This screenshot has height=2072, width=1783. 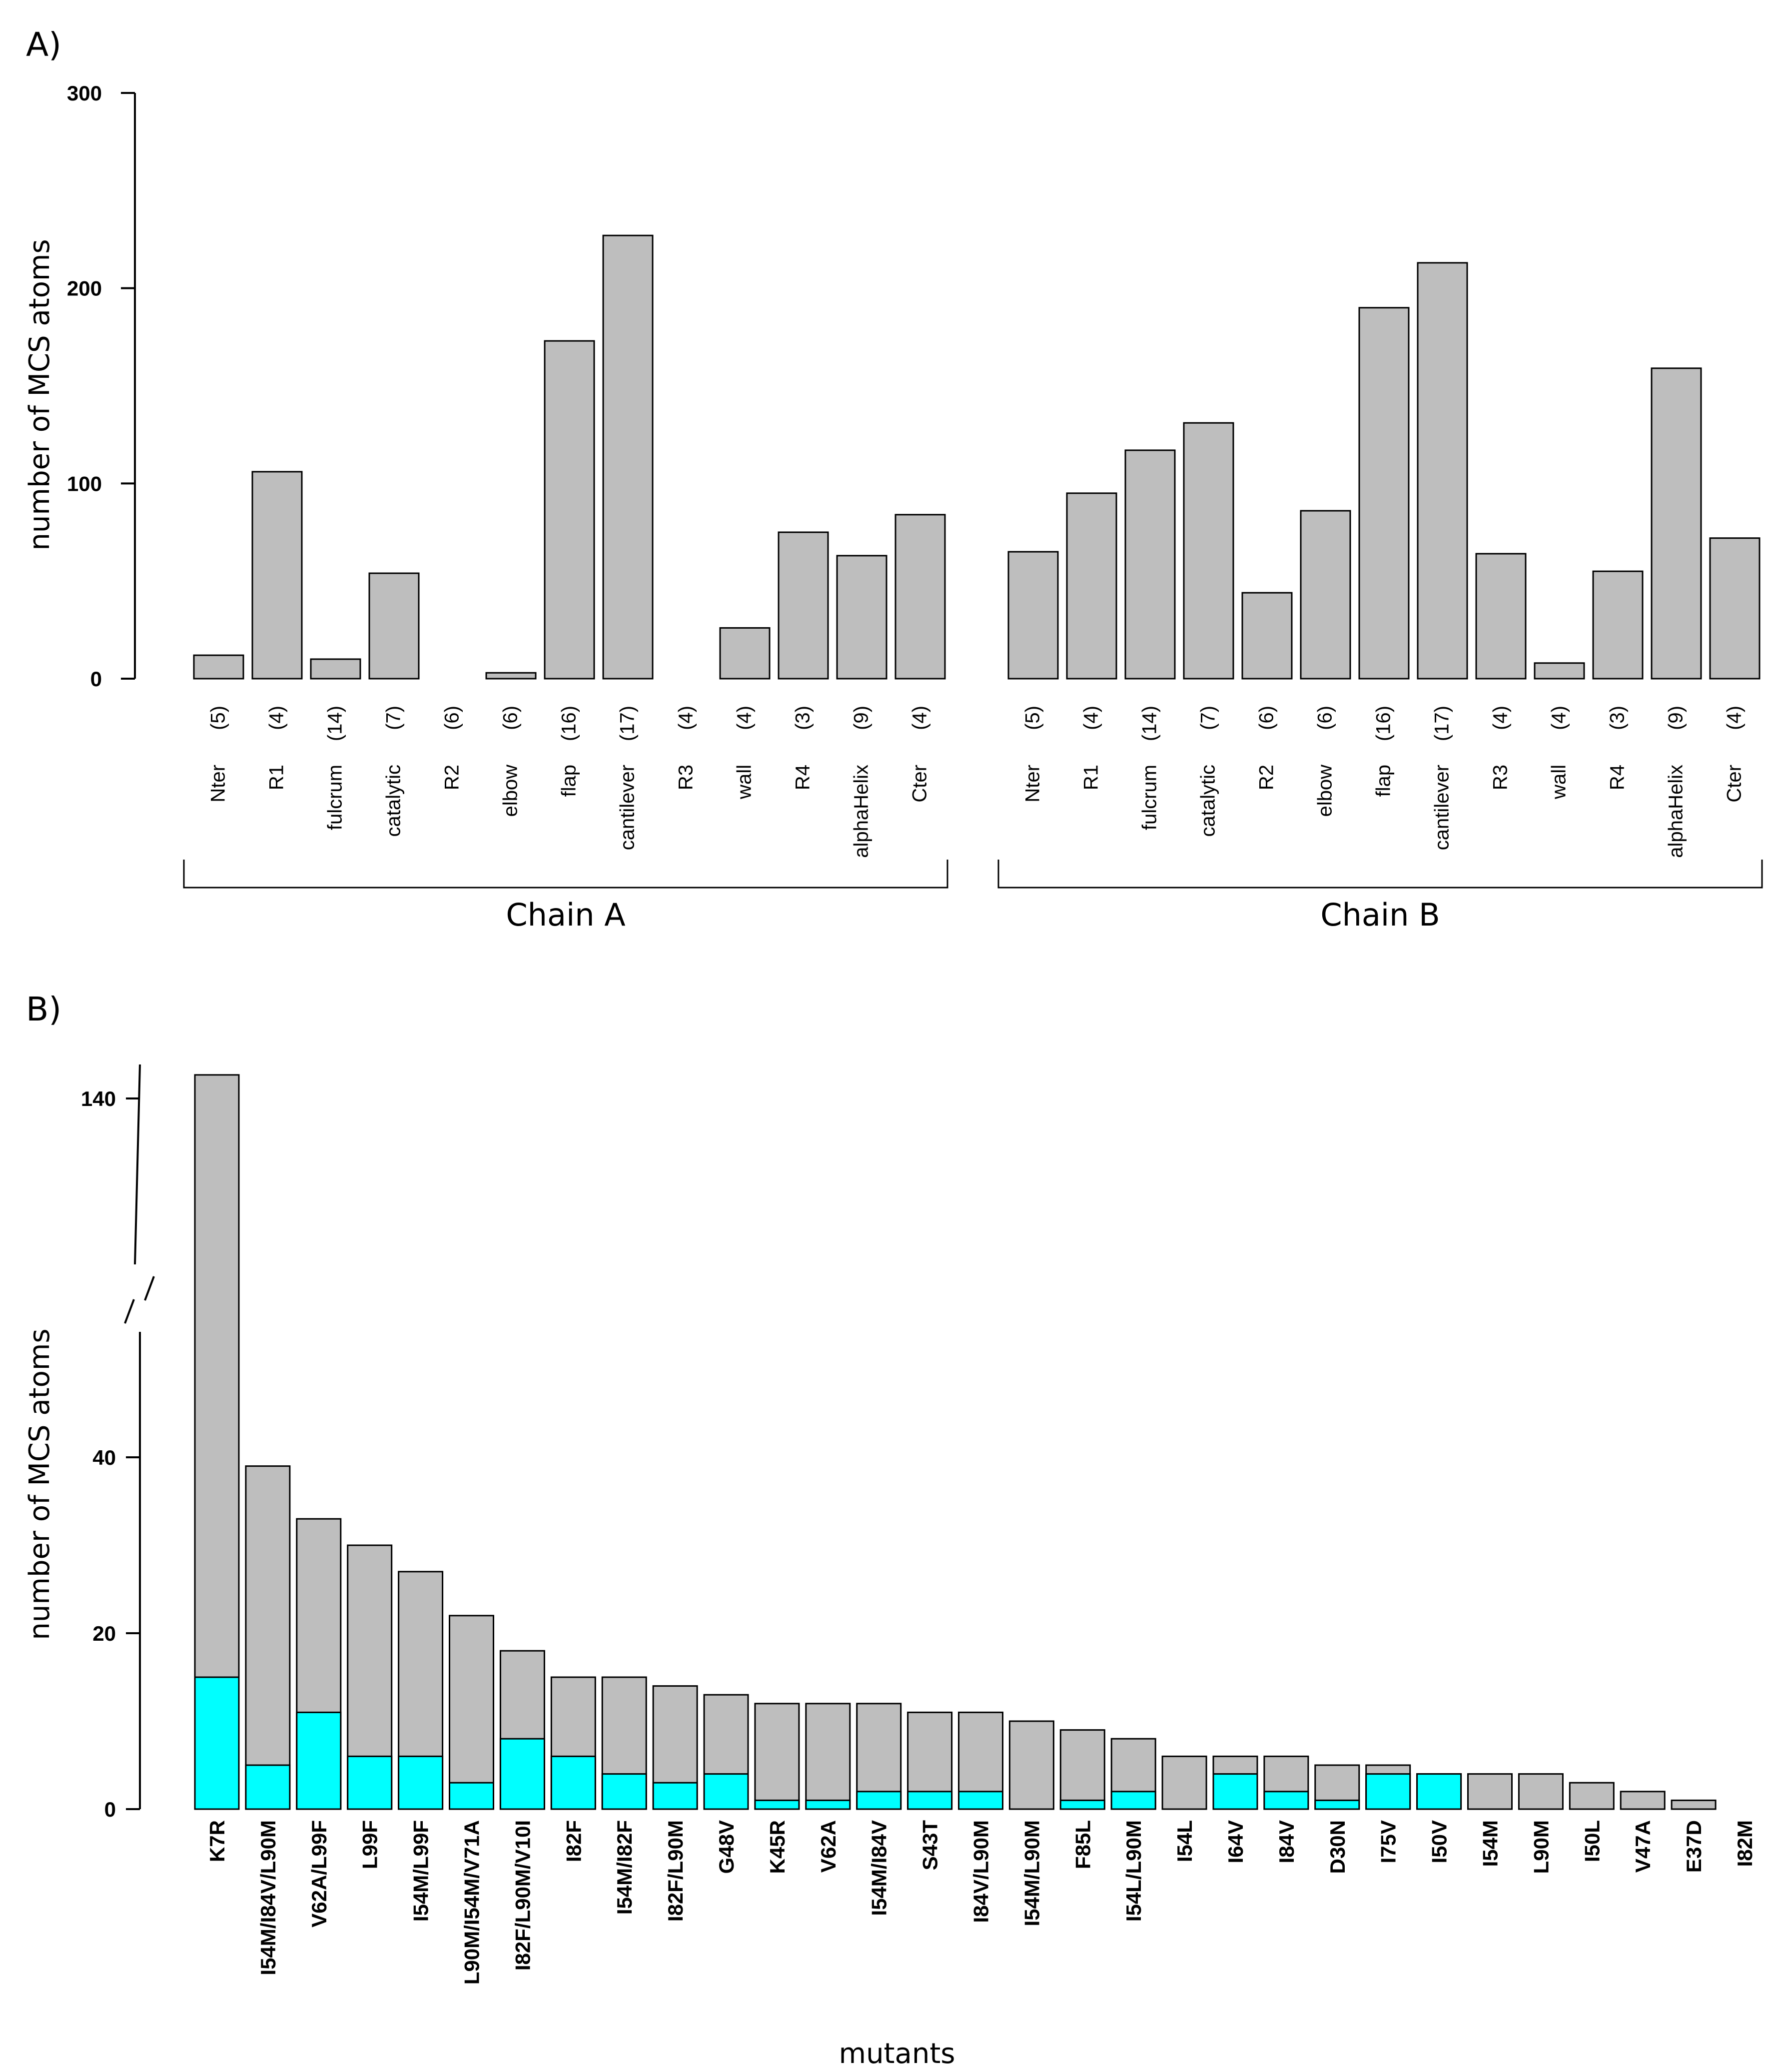 What do you see at coordinates (522, 1895) in the screenshot?
I see `mutant-label: I82F/L90M/V10I` at bounding box center [522, 1895].